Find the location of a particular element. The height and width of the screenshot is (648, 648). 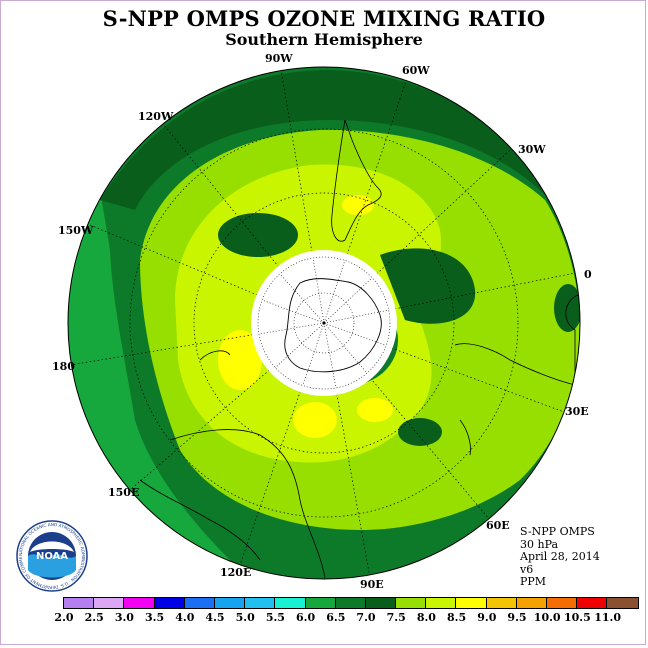

lon-label-30w: 30W is located at coordinates (532, 149).